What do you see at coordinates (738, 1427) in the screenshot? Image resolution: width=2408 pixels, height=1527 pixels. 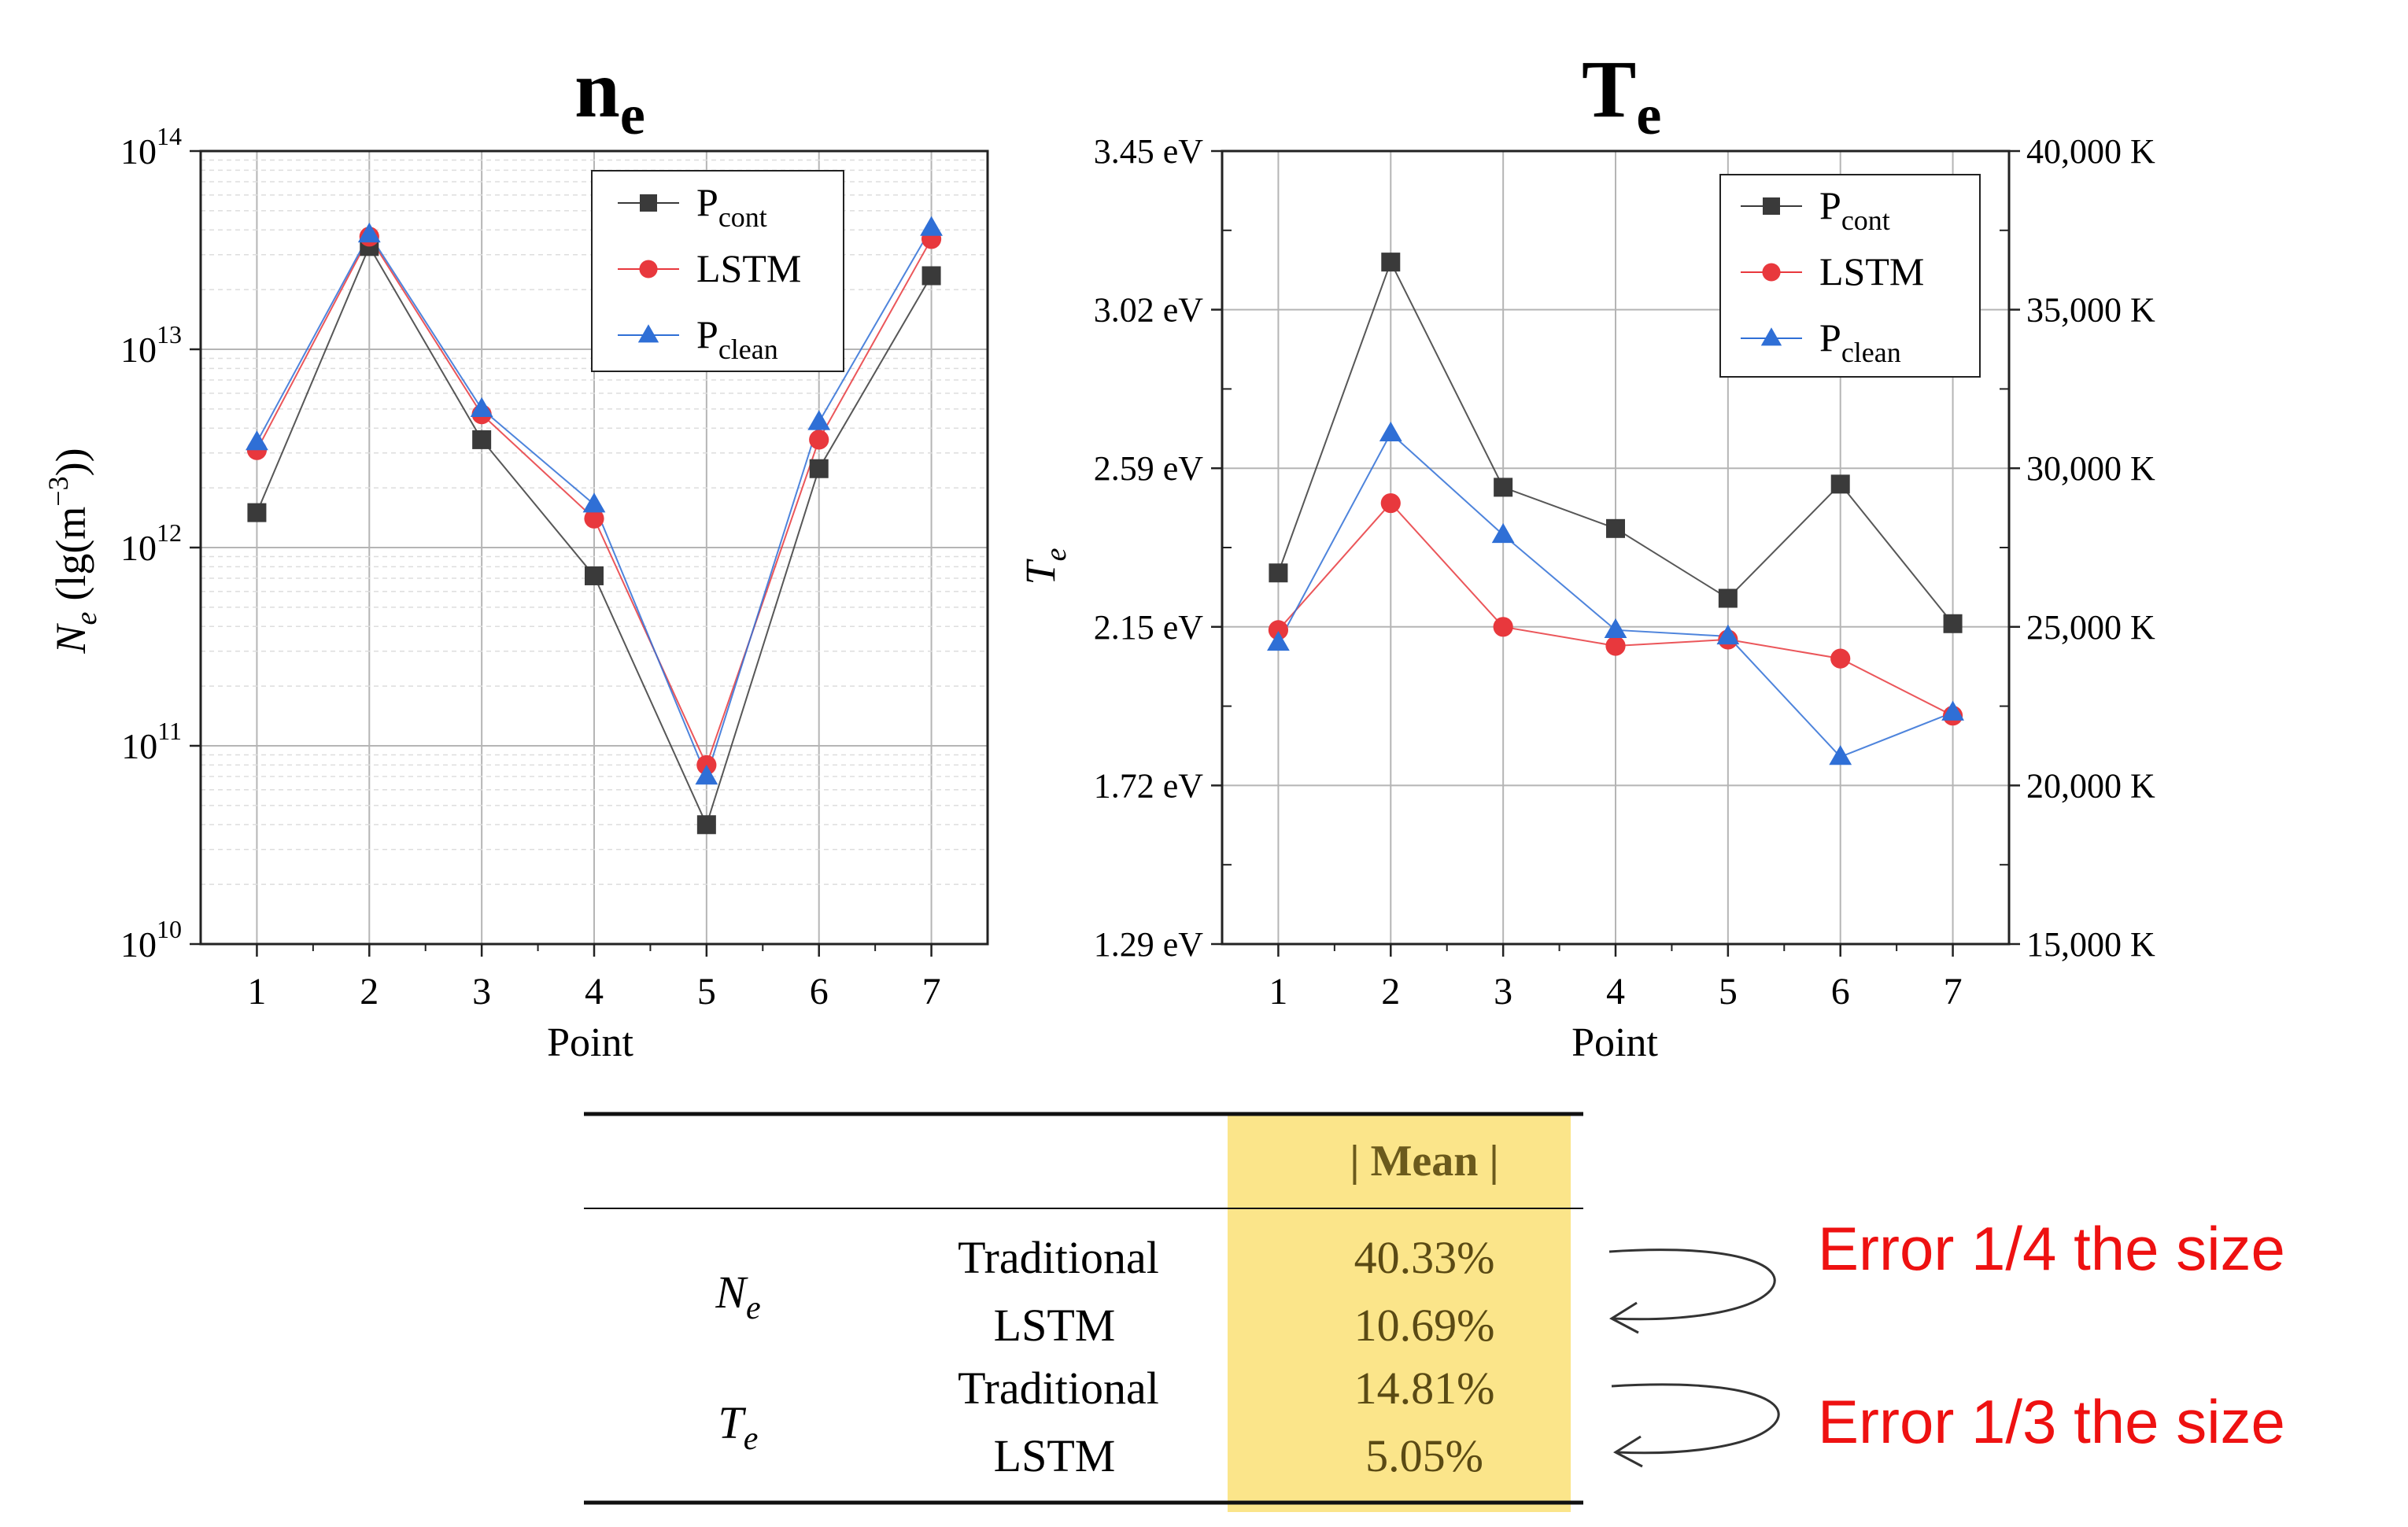 I see `table-group-label-te: Te` at bounding box center [738, 1427].